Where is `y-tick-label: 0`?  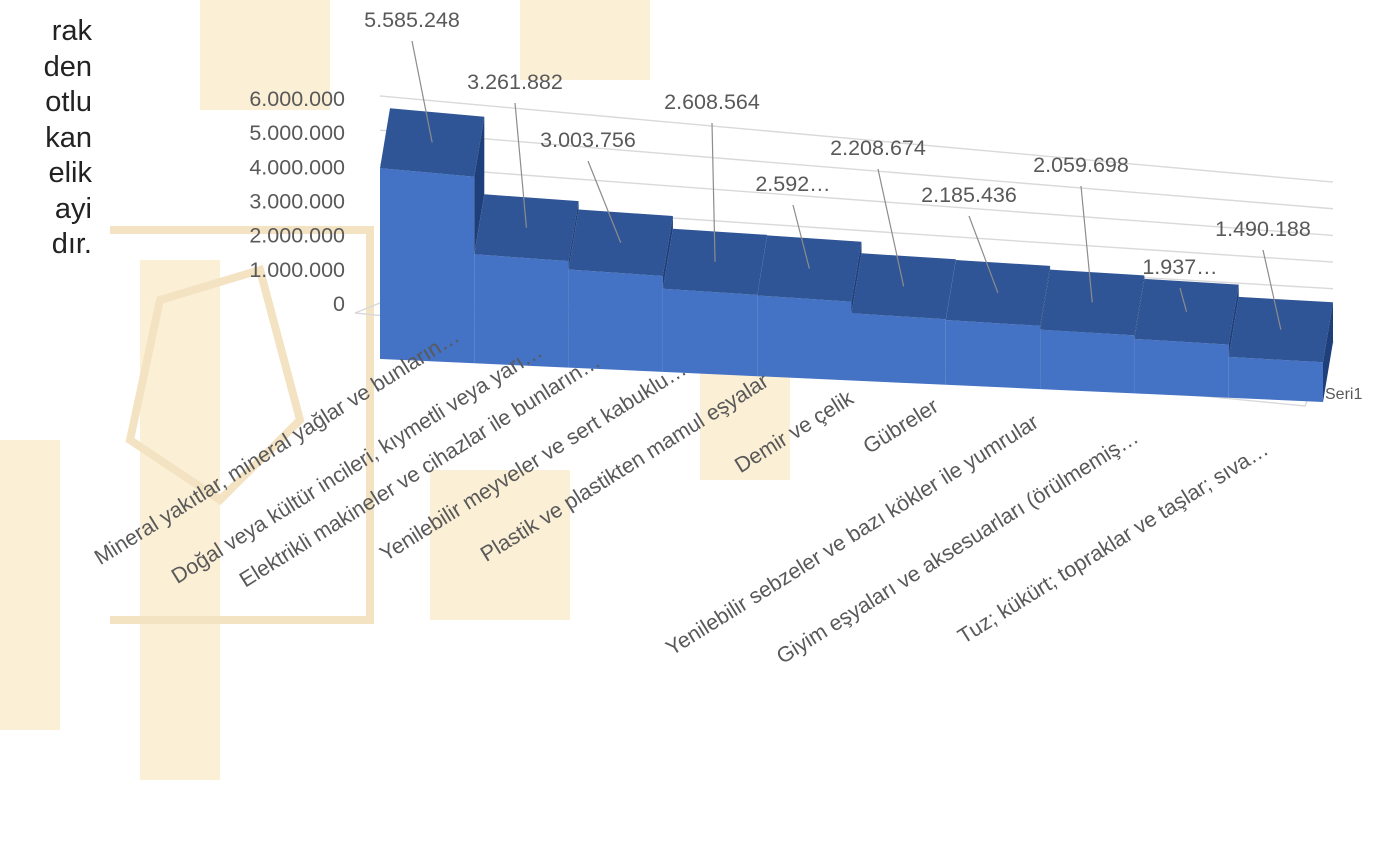 y-tick-label: 0 is located at coordinates (339, 304).